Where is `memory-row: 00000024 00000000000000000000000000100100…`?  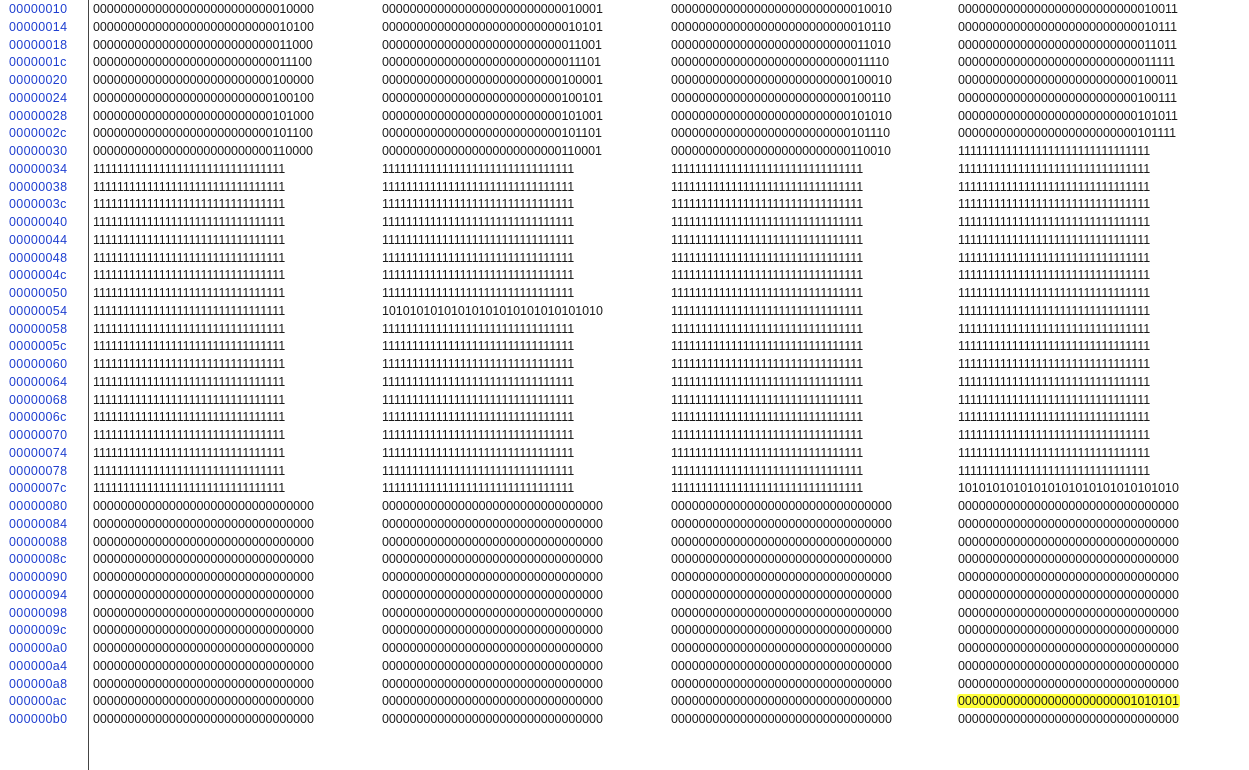 memory-row: 00000024 00000000000000000000000000100100… is located at coordinates (624, 98).